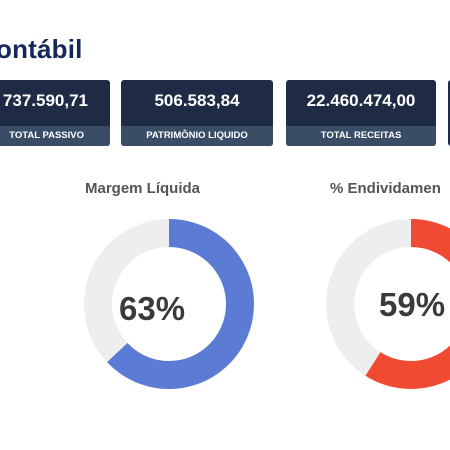 This screenshot has width=450, height=450. Describe the element at coordinates (45, 100) in the screenshot. I see `kpi-value: 737.590,71` at that location.